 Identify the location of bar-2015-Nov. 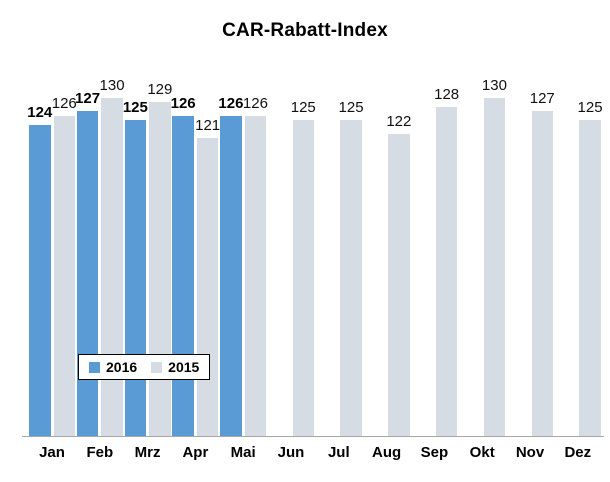
(542, 273).